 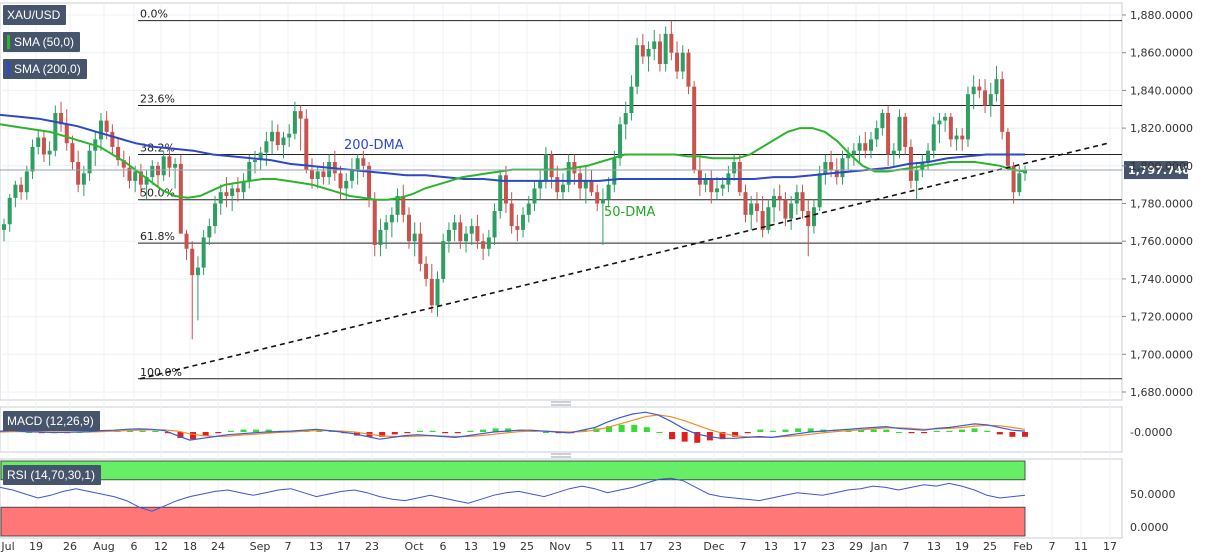 I want to click on y-tick-label: 1,880.0000, so click(x=1161, y=15).